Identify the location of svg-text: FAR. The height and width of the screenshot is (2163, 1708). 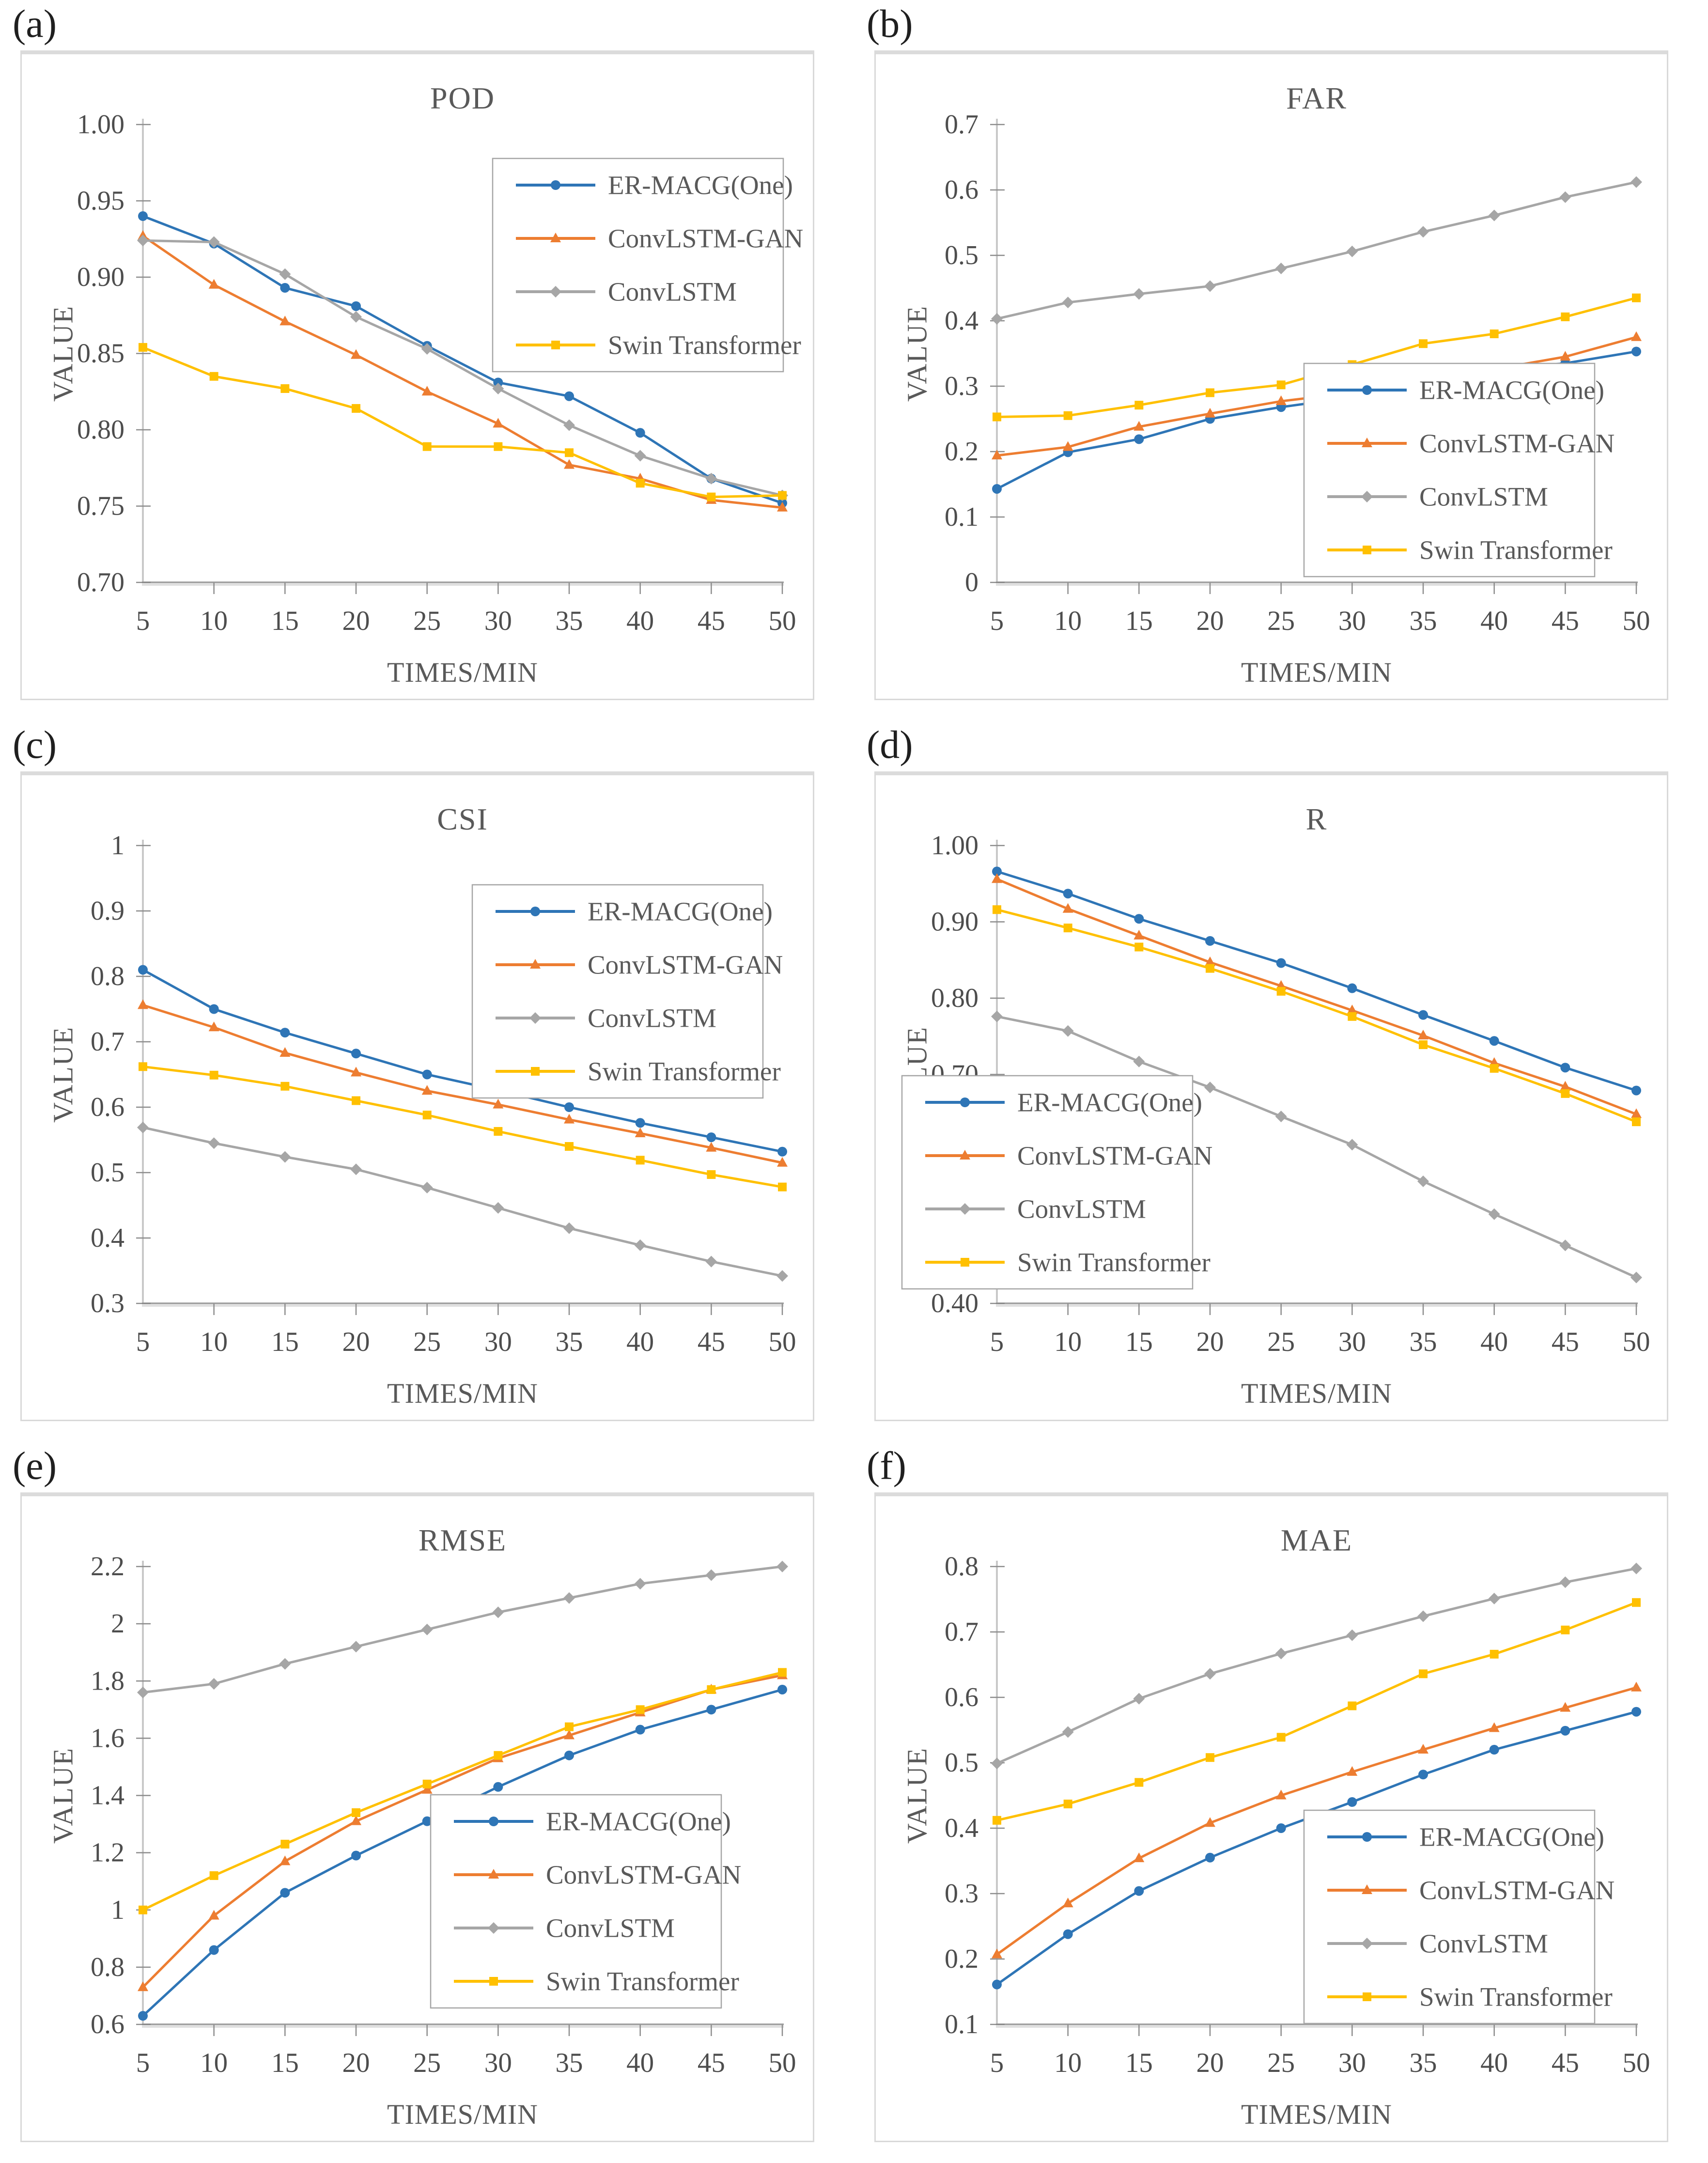
(1316, 98).